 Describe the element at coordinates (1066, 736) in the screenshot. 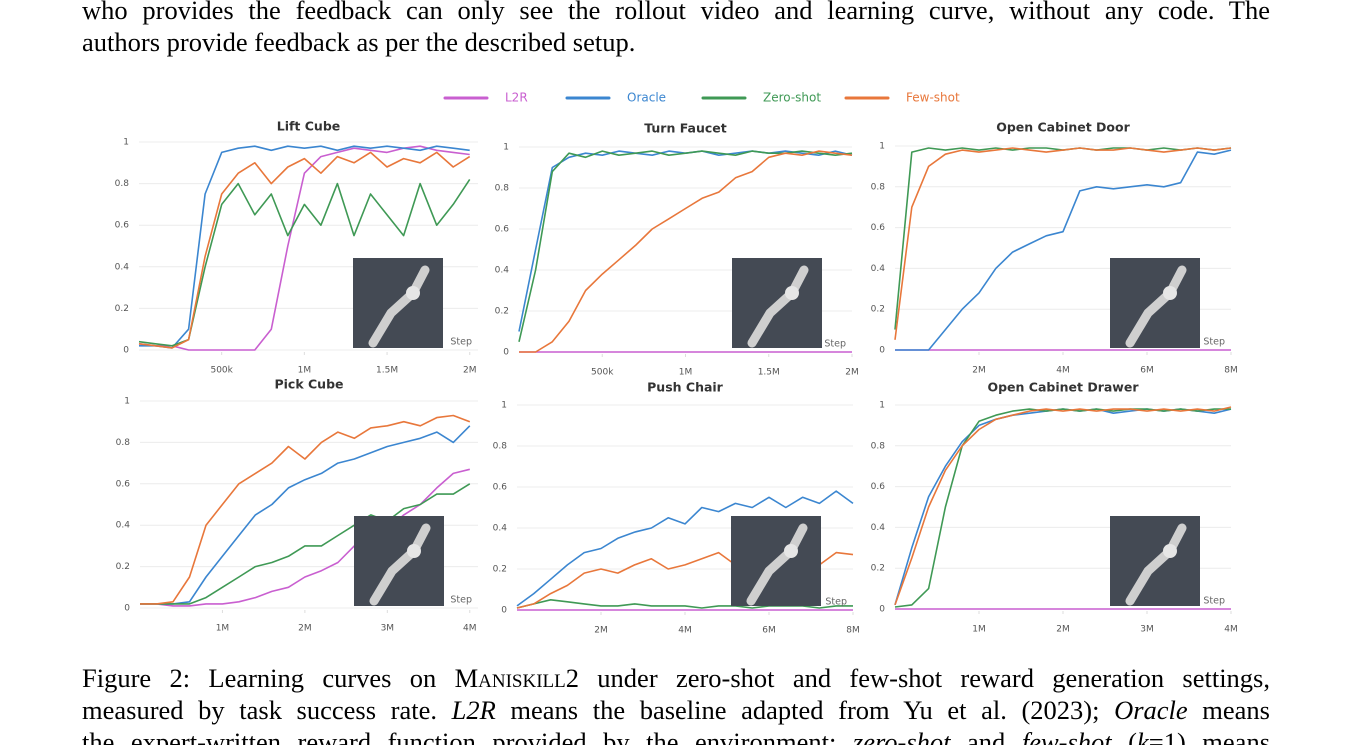

I see `caption-text: few-shot` at that location.